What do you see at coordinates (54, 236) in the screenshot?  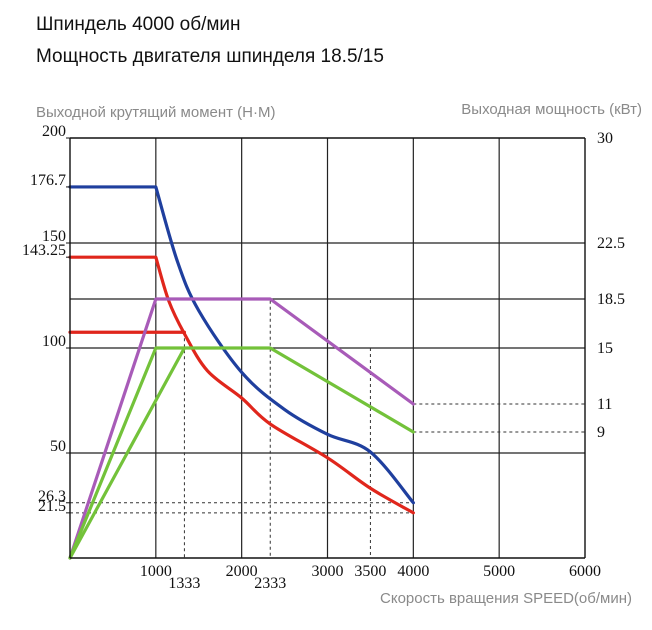 I see `y-left-tick-label: 150` at bounding box center [54, 236].